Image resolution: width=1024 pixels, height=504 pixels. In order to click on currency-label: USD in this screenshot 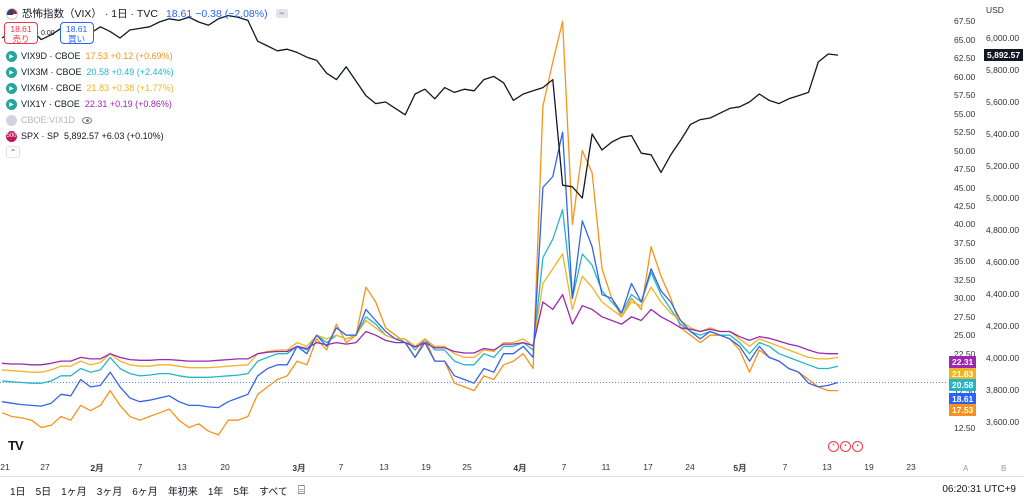, I will do `click(995, 10)`.